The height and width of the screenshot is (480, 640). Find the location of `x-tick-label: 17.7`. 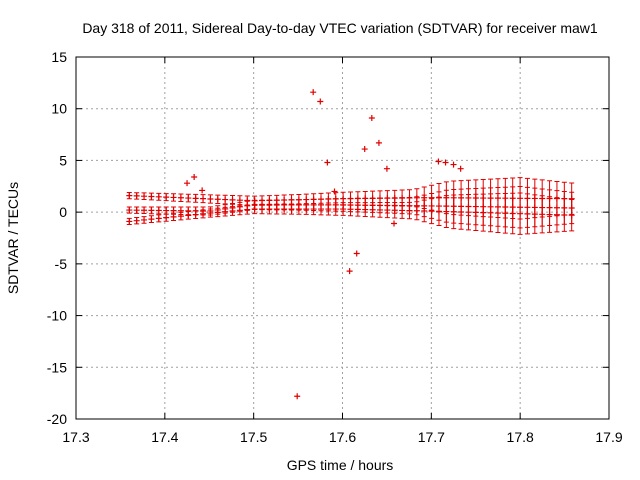

x-tick-label: 17.7 is located at coordinates (431, 437).